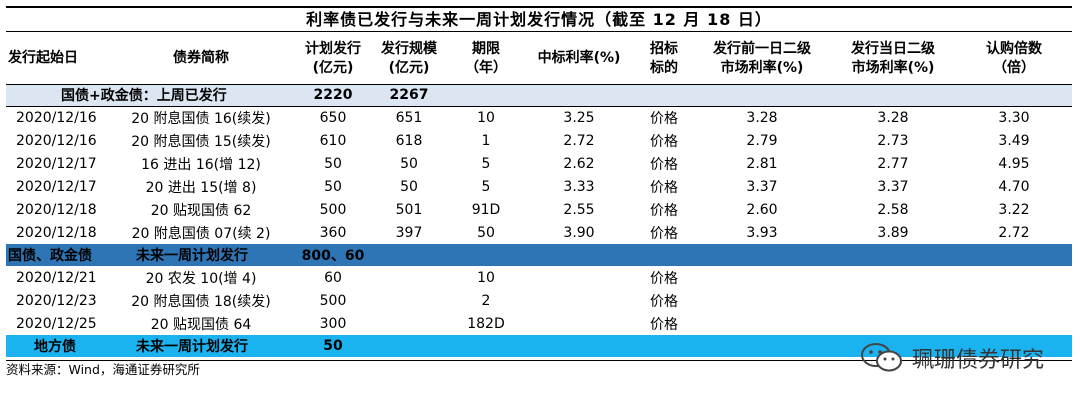 The width and height of the screenshot is (1080, 408). I want to click on pre-day-rate-cell: 3.37, so click(762, 186).